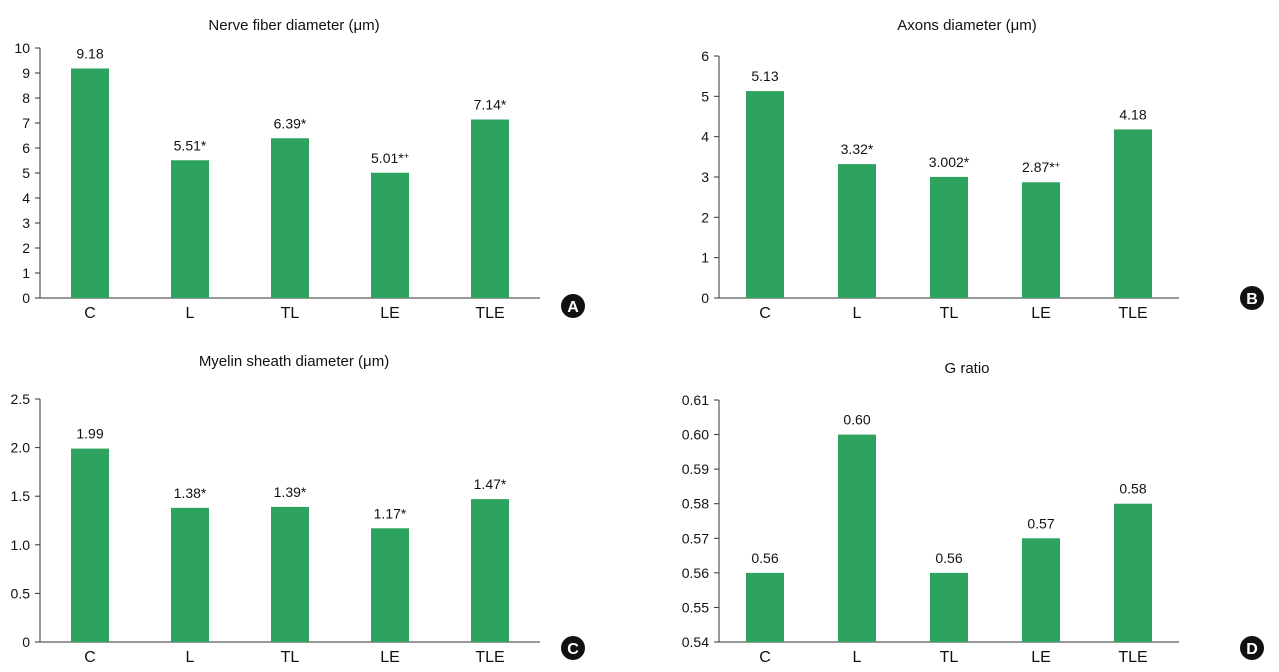 The image size is (1279, 672). What do you see at coordinates (190, 145) in the screenshot?
I see `data-label-l: 5.51*` at bounding box center [190, 145].